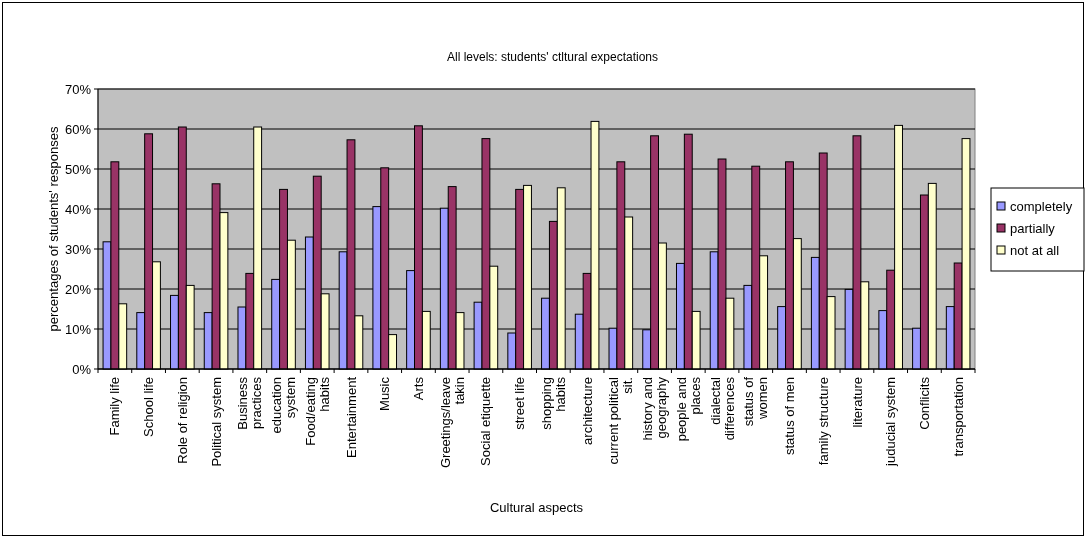 The image size is (1086, 538). What do you see at coordinates (1033, 228) in the screenshot?
I see `legend-label: partially` at bounding box center [1033, 228].